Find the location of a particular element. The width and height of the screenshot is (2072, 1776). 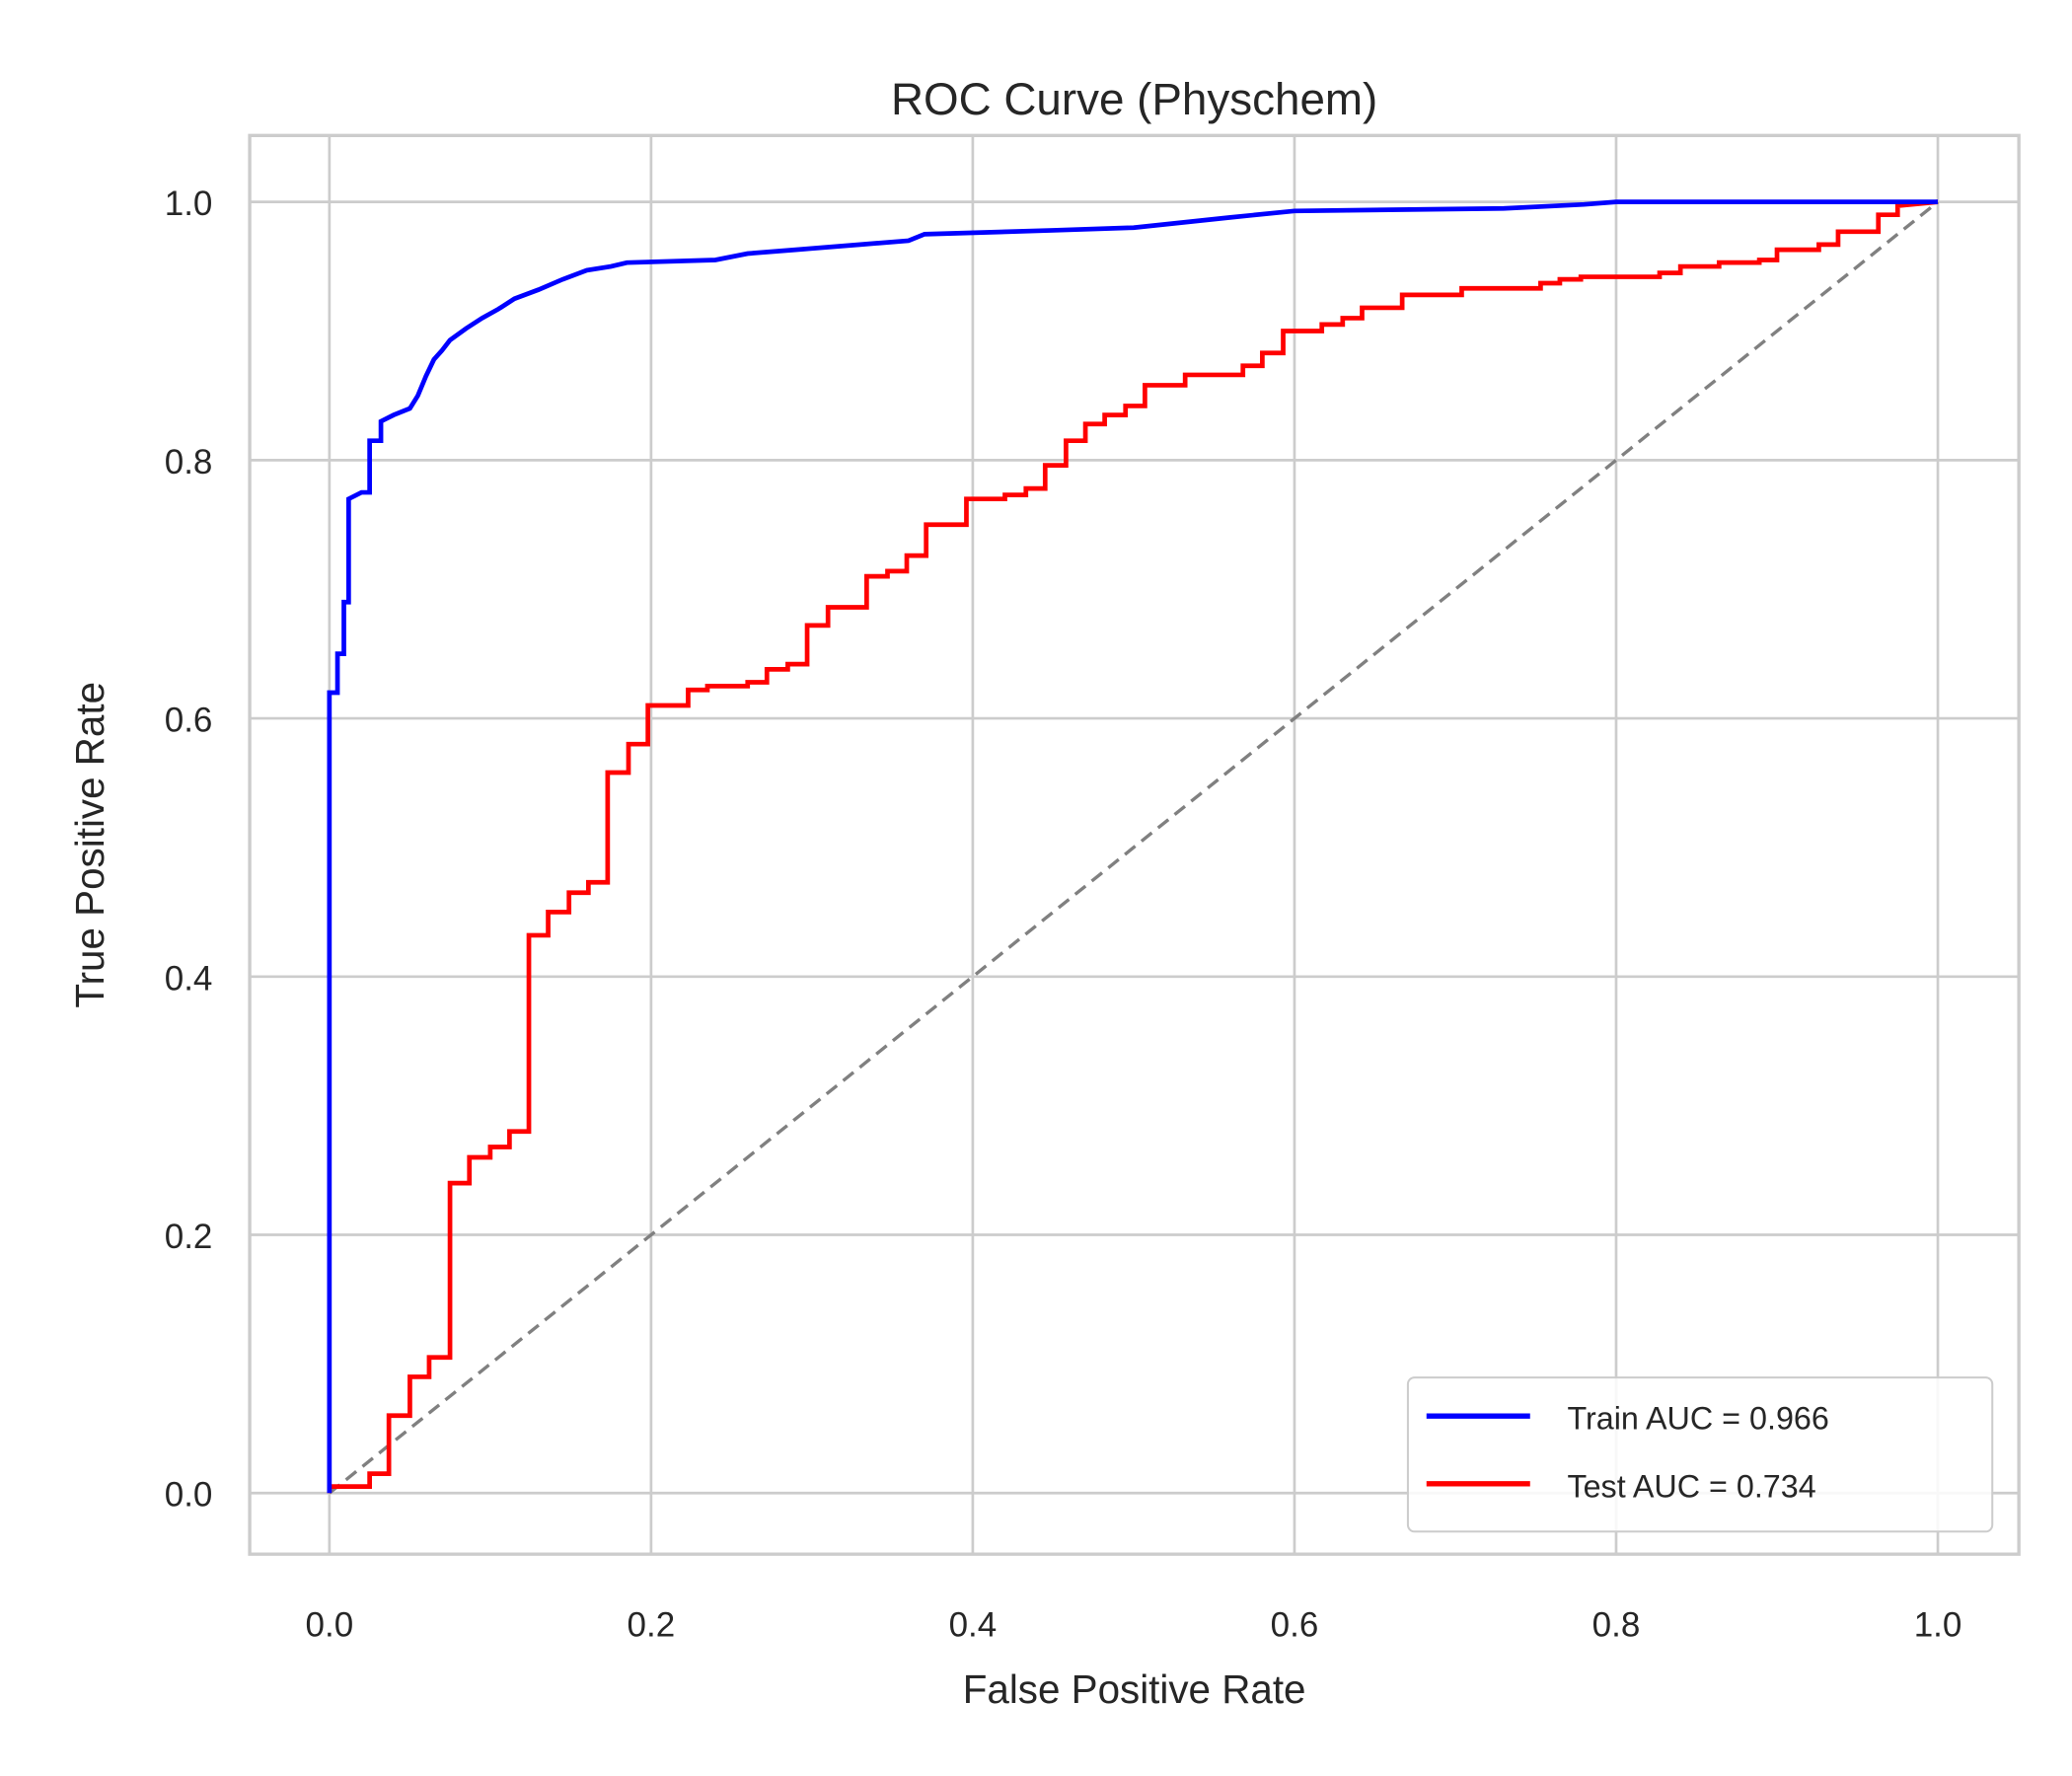

x-axis-label: False Positive Rate is located at coordinates (1135, 1689).